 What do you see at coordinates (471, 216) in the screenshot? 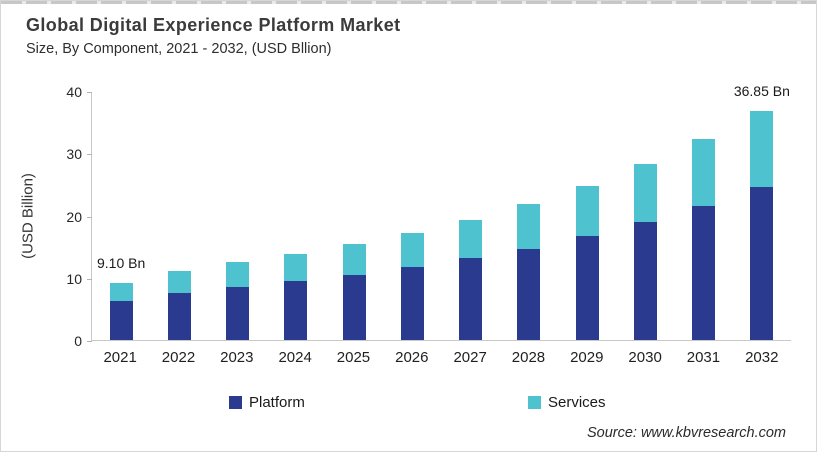
I see `bar-2027` at bounding box center [471, 216].